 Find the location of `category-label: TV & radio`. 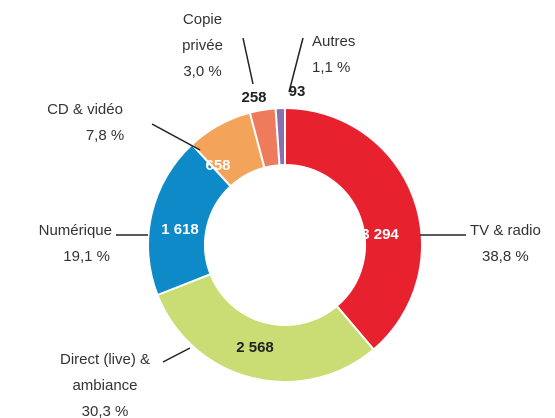

category-label: TV & radio is located at coordinates (505, 230).